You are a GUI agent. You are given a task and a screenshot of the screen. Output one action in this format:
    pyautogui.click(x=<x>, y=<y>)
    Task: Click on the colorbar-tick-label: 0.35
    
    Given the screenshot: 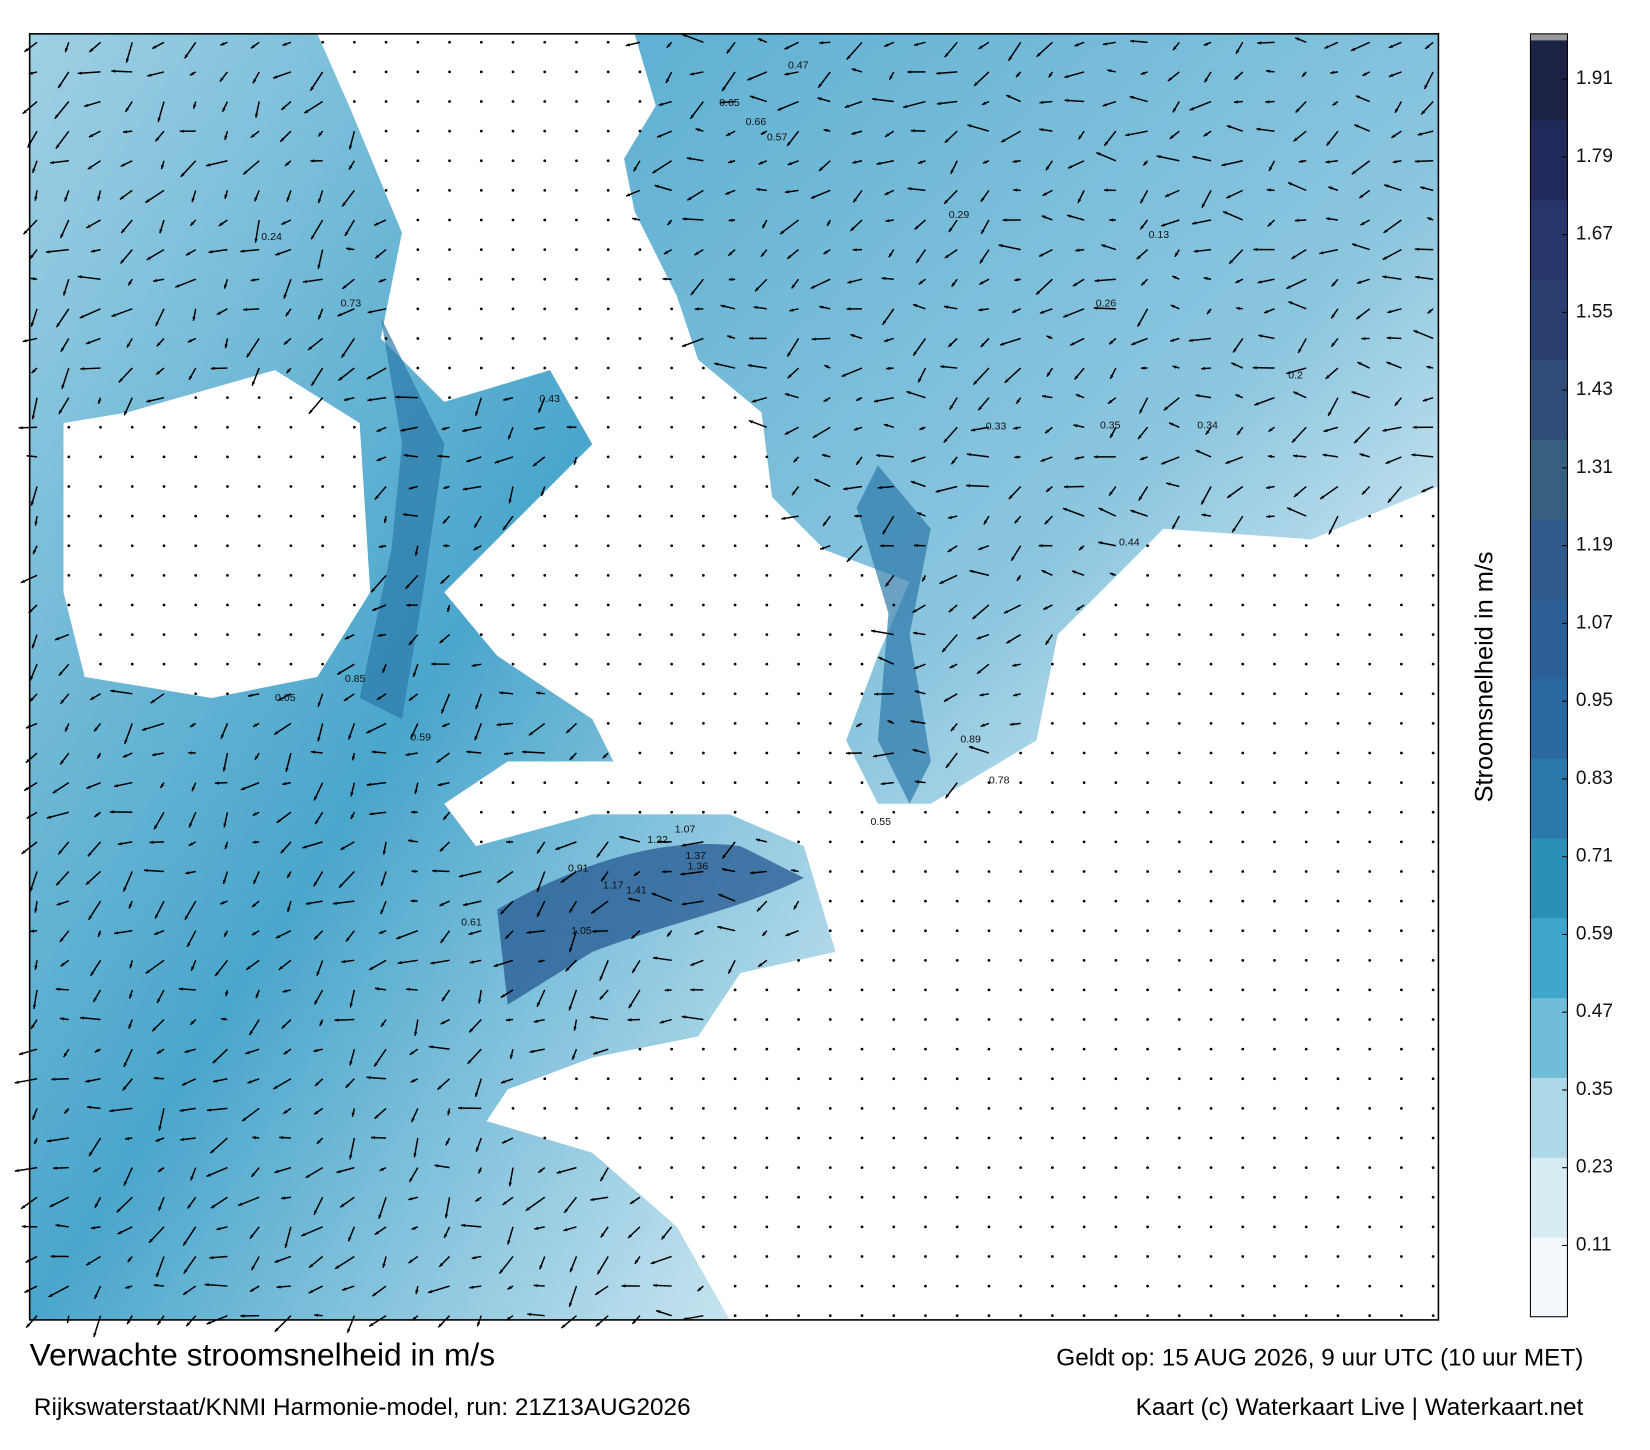 What is the action you would take?
    pyautogui.click(x=1594, y=1089)
    